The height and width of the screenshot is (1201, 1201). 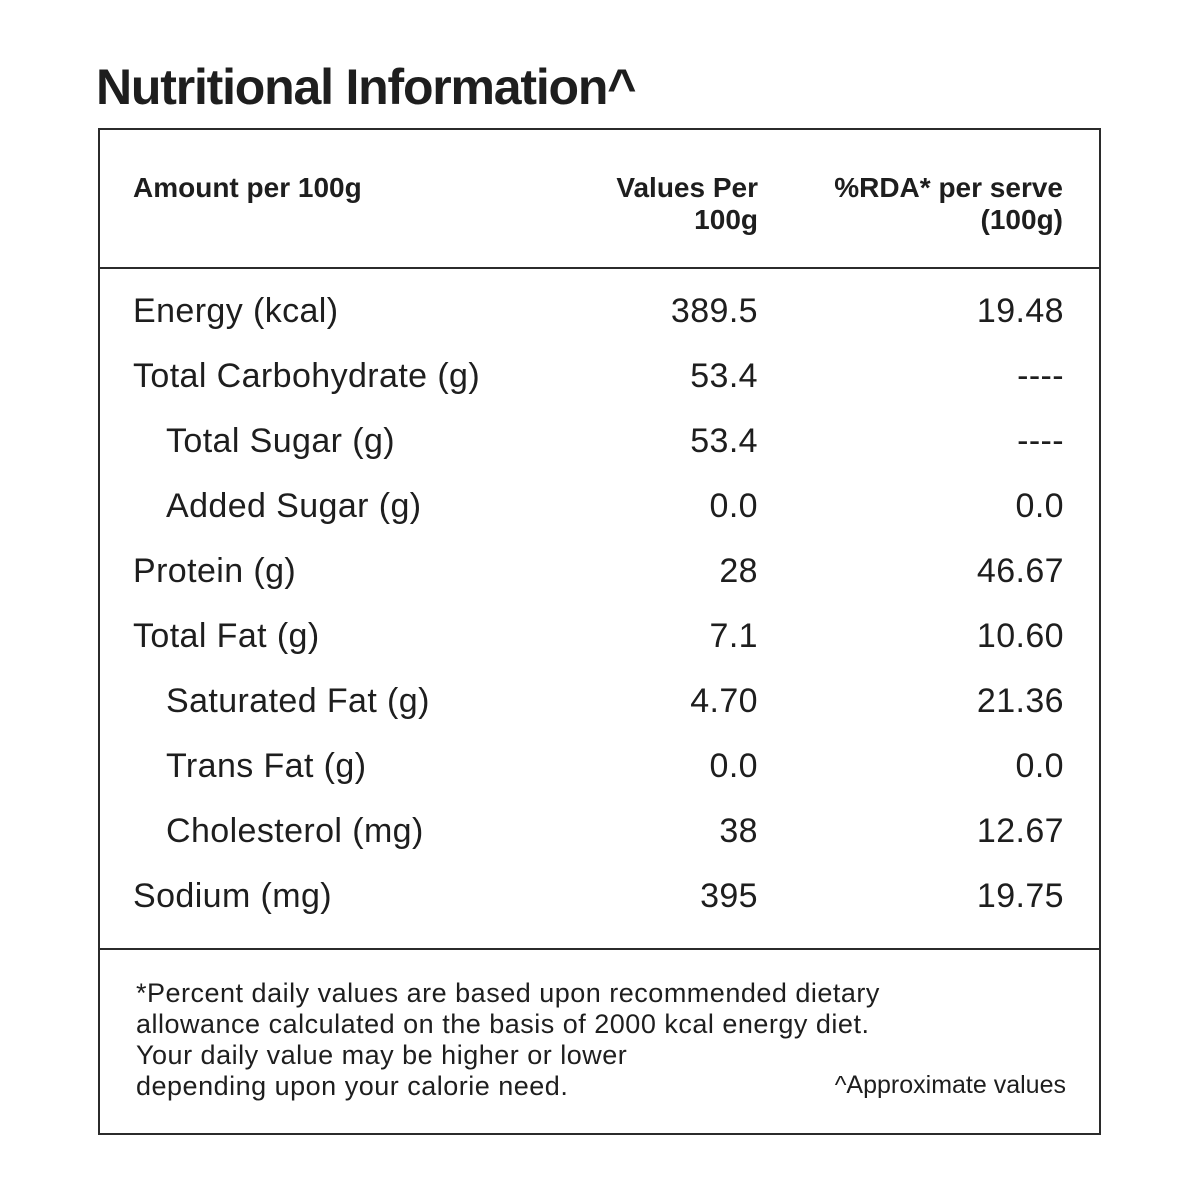 What do you see at coordinates (295, 831) in the screenshot?
I see `row-label: Cholesterol (mg)` at bounding box center [295, 831].